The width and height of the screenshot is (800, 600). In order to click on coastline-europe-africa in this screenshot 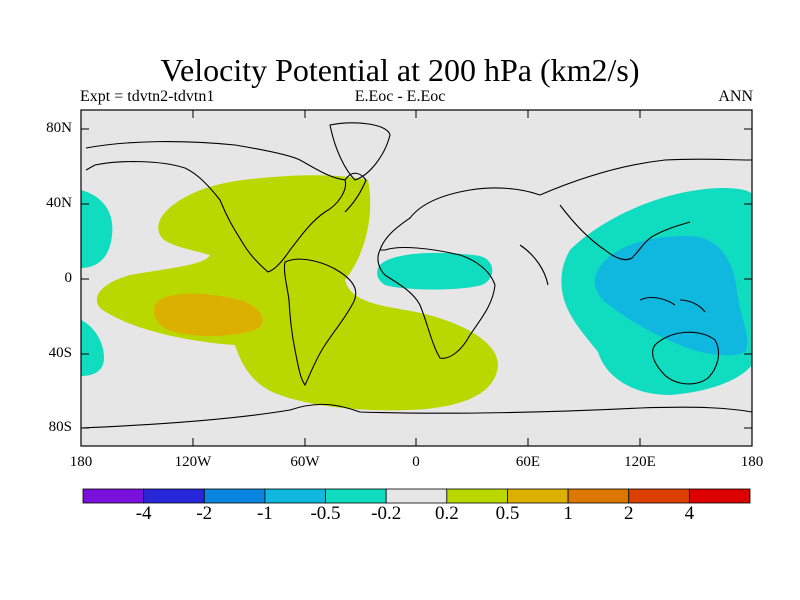, I will do `click(459, 273)`.